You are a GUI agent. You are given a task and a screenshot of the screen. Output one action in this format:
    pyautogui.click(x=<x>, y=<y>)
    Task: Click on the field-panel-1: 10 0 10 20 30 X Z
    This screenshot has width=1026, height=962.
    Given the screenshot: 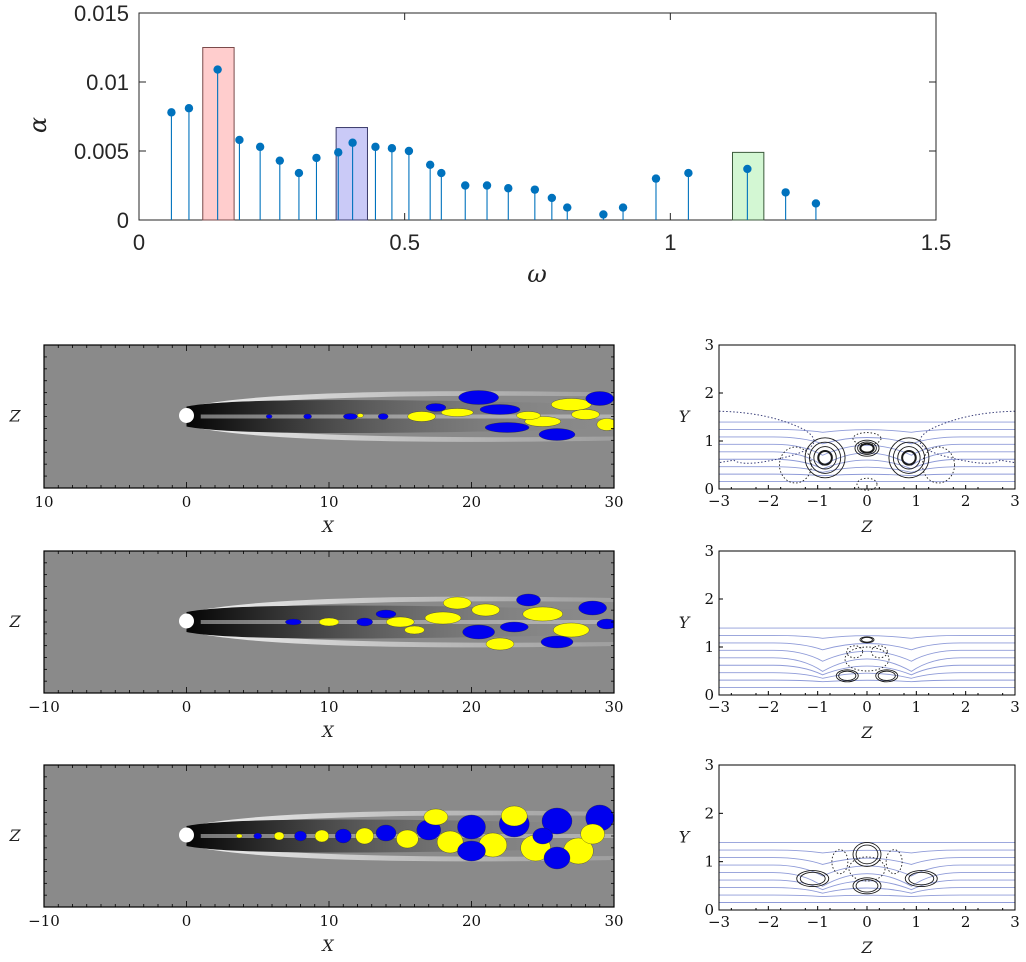 What is the action you would take?
    pyautogui.click(x=316, y=440)
    